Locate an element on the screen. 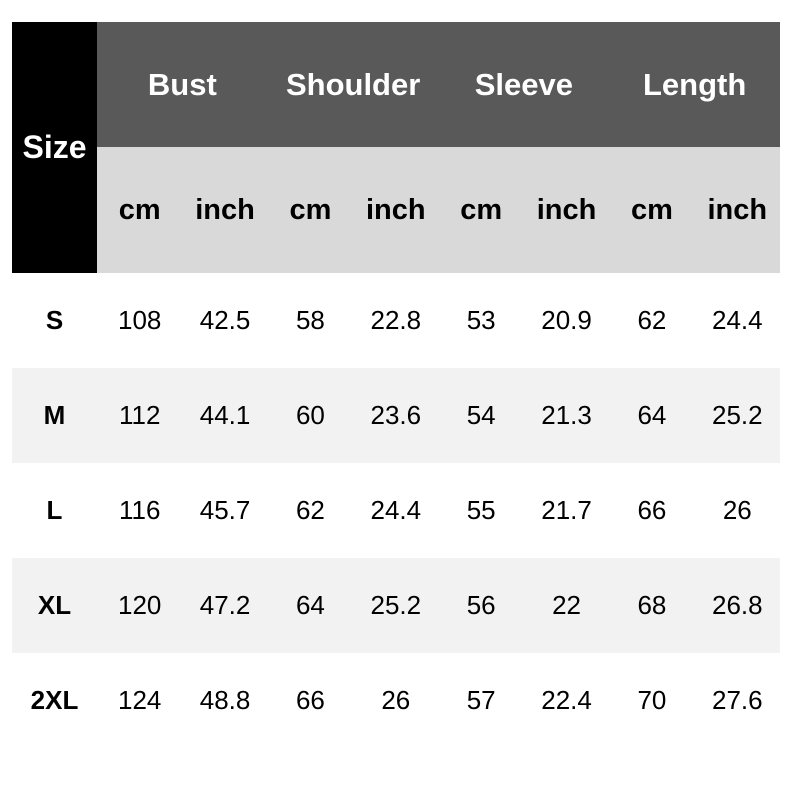 The image size is (800, 800). measurement: 44.1 is located at coordinates (225, 415).